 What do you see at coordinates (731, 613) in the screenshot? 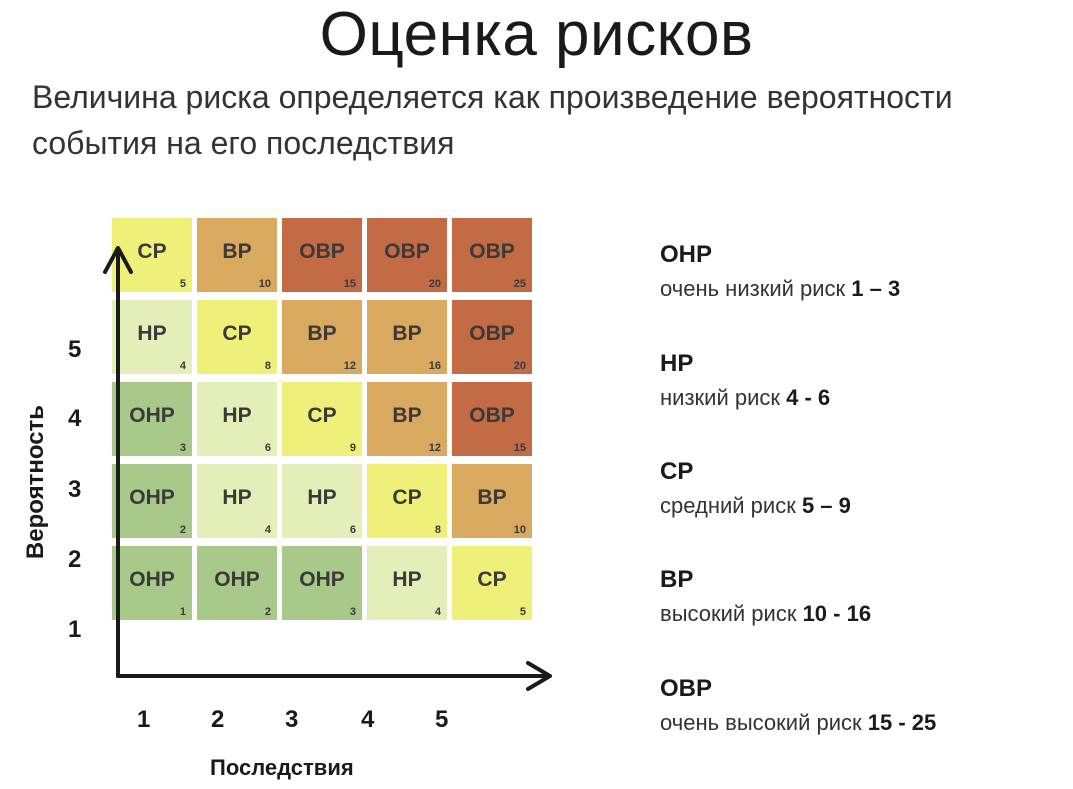
I see `legend-text: высокий риск` at bounding box center [731, 613].